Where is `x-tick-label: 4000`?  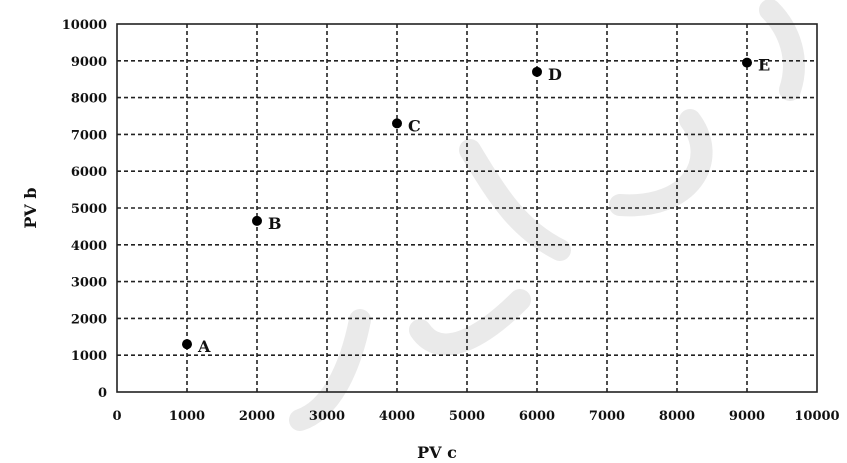 x-tick-label: 4000 is located at coordinates (397, 416).